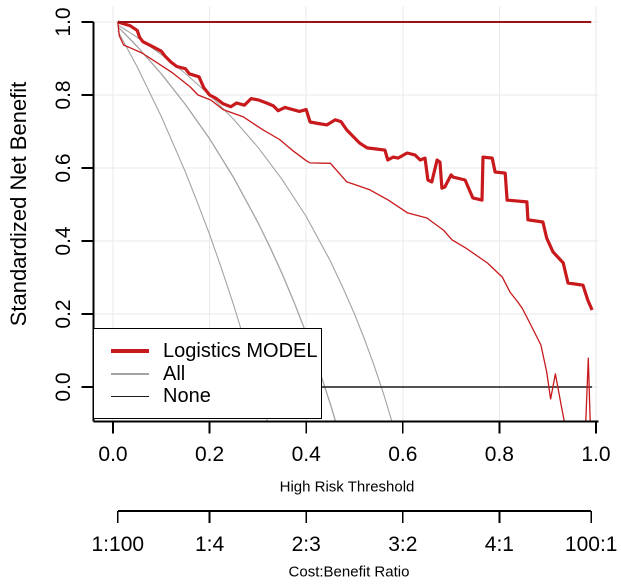 The width and height of the screenshot is (621, 585). What do you see at coordinates (174, 373) in the screenshot?
I see `legend-label: All` at bounding box center [174, 373].